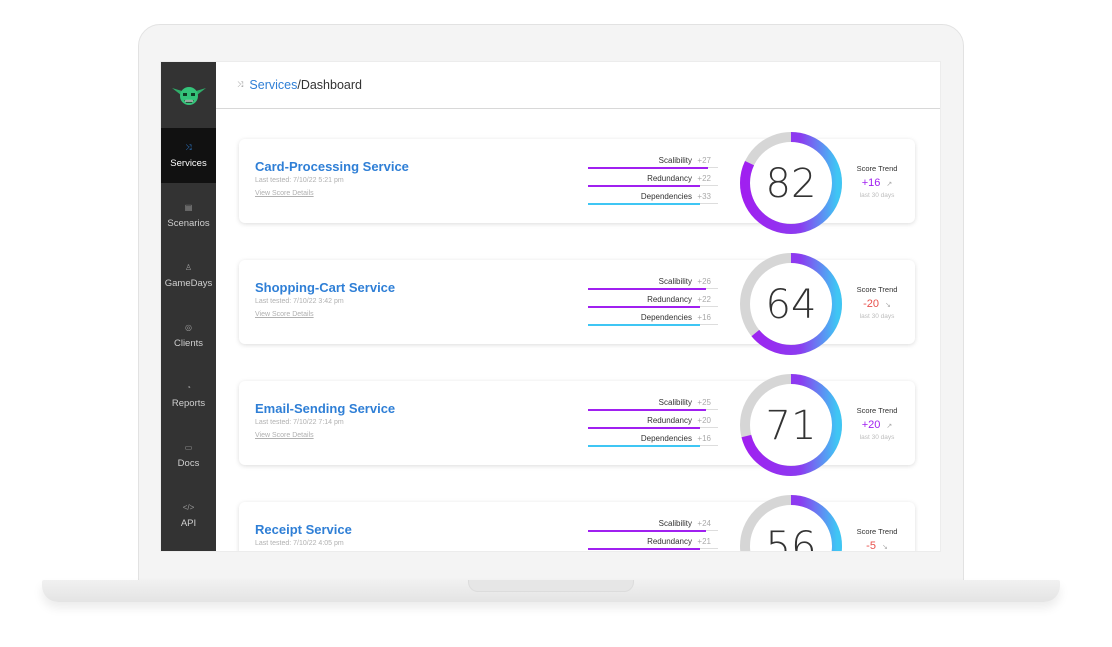 The width and height of the screenshot is (1112, 647). I want to click on services-icon: ⤨, so click(188, 147).